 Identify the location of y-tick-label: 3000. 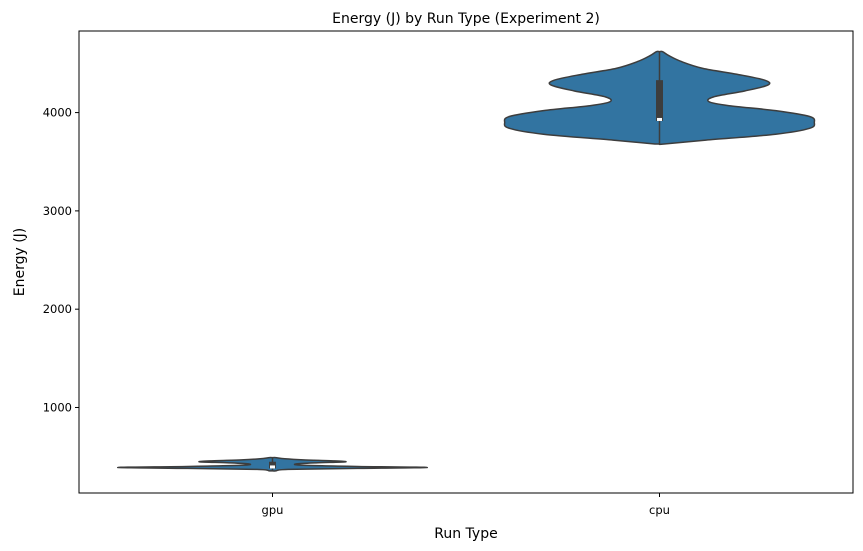
(57, 211).